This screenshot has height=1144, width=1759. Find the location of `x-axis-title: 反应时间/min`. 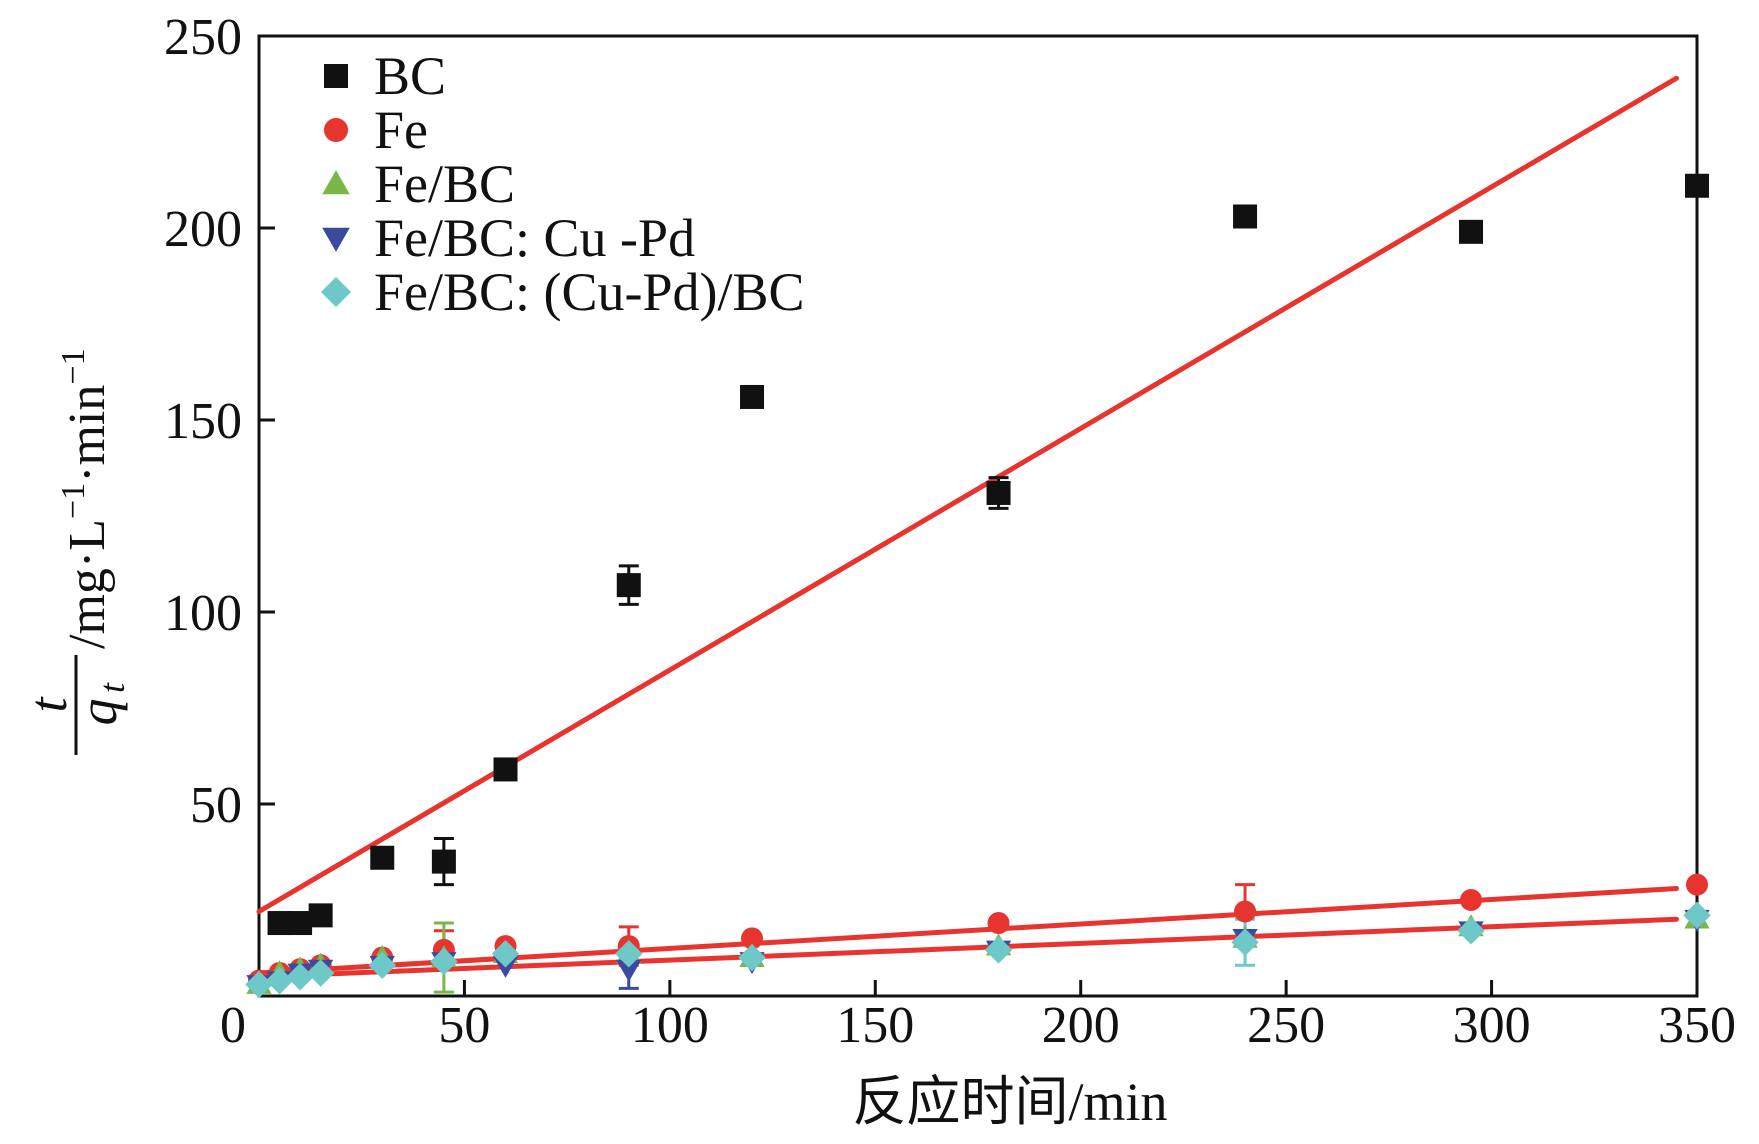

x-axis-title: 反应时间/min is located at coordinates (1009, 1102).